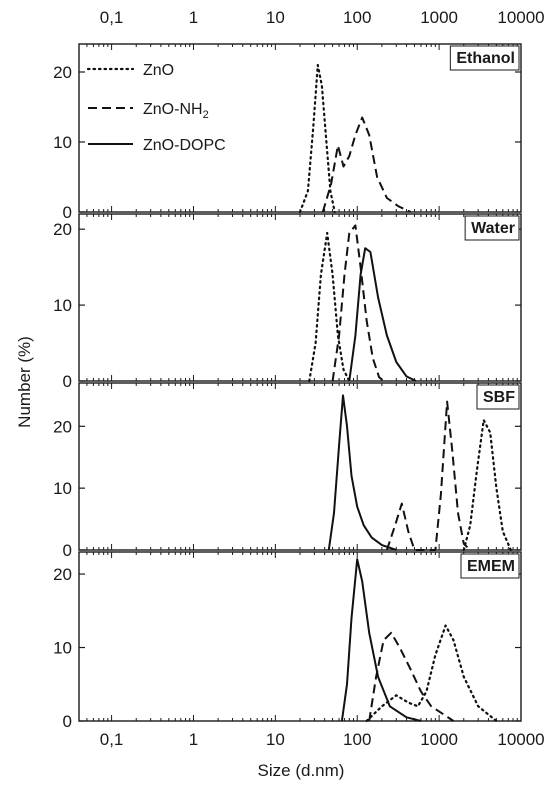 This screenshot has width=555, height=785. I want to click on x-tick-label-top: 10000, so click(520, 17).